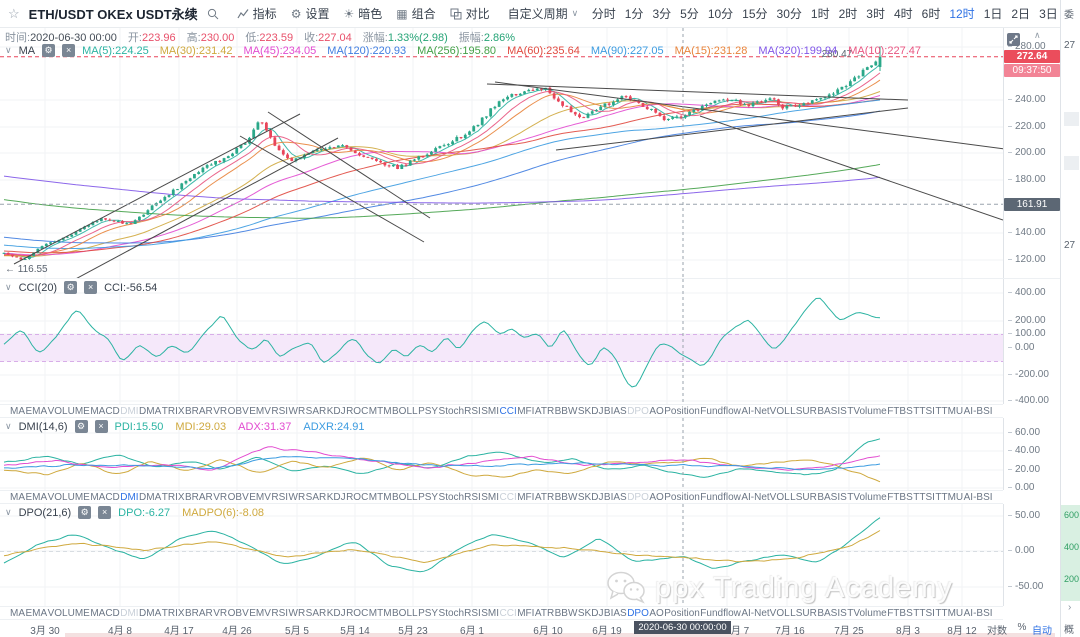  What do you see at coordinates (501, 454) in the screenshot?
I see `dmi-chart-canvas` at bounding box center [501, 454].